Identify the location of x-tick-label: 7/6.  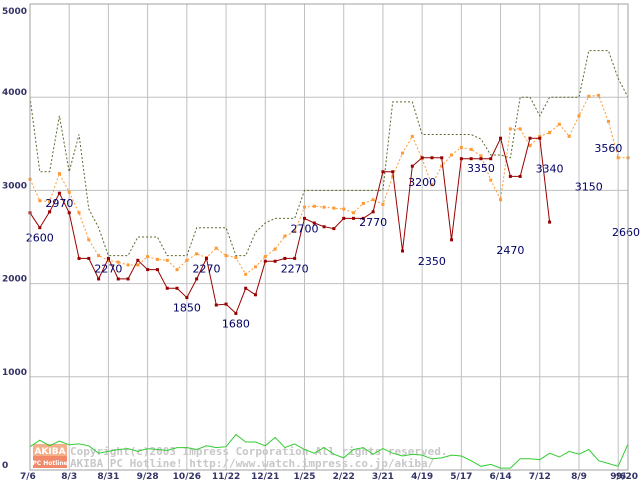
(28, 476).